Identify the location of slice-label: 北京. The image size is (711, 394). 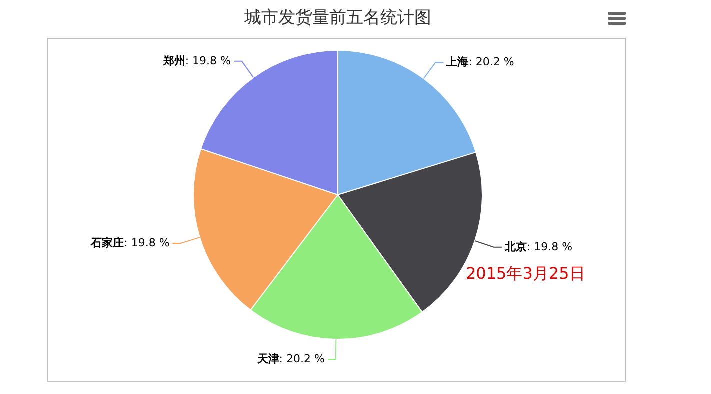
(515, 247).